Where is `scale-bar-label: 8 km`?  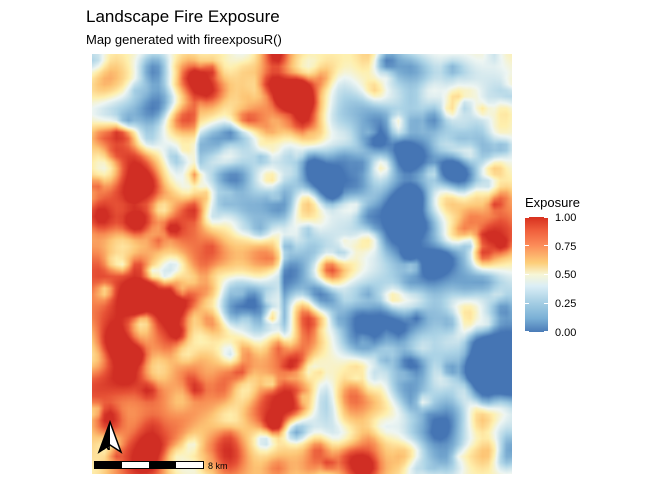
scale-bar-label: 8 km is located at coordinates (218, 466).